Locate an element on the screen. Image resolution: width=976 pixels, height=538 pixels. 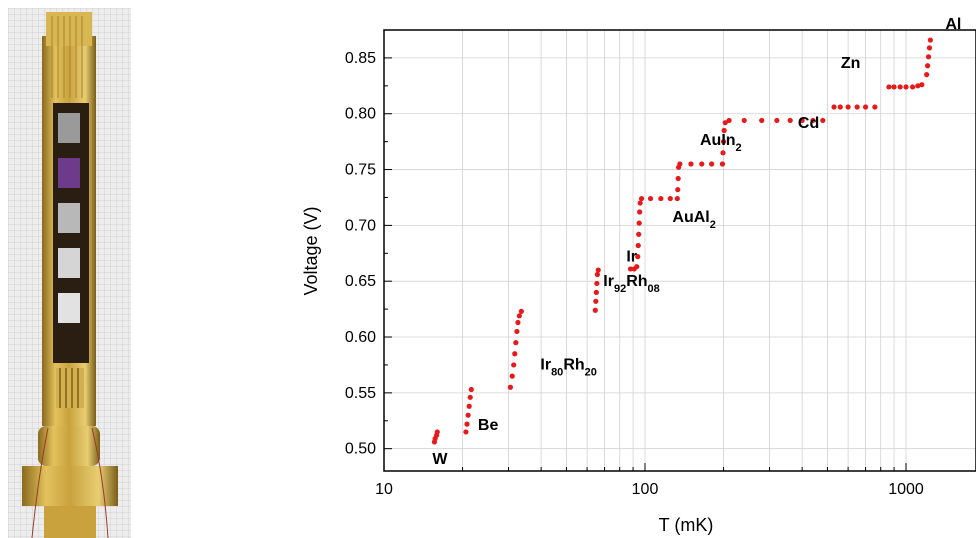
label-main: Al is located at coordinates (953, 24).